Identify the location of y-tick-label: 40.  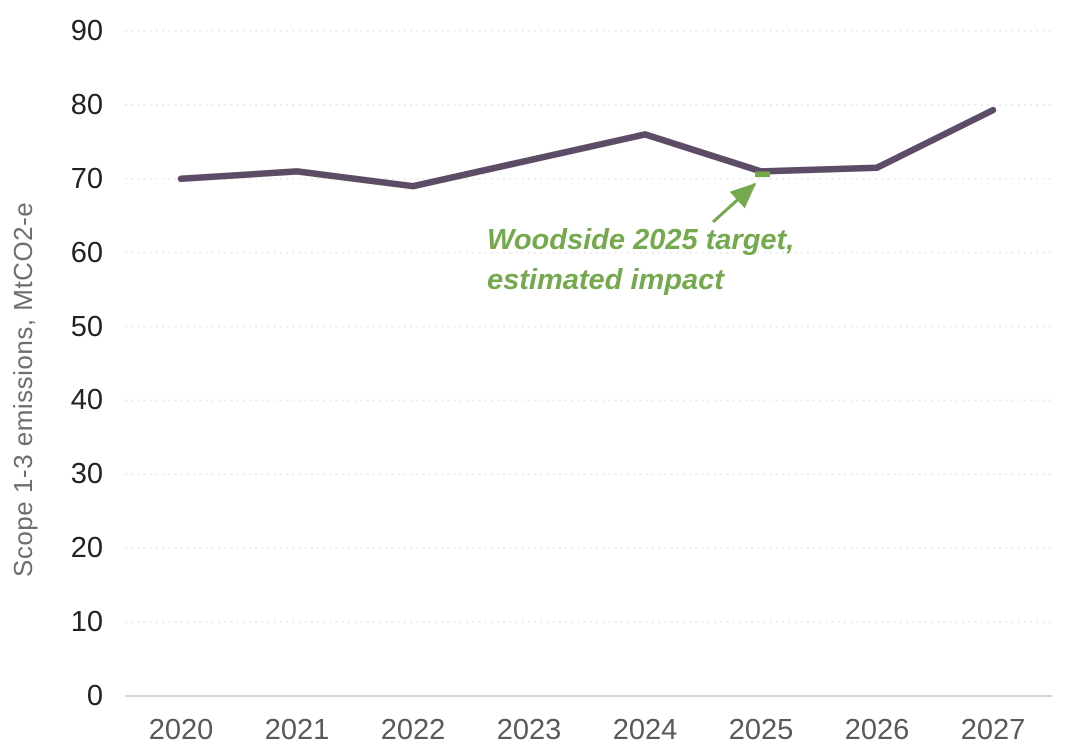
(86, 400).